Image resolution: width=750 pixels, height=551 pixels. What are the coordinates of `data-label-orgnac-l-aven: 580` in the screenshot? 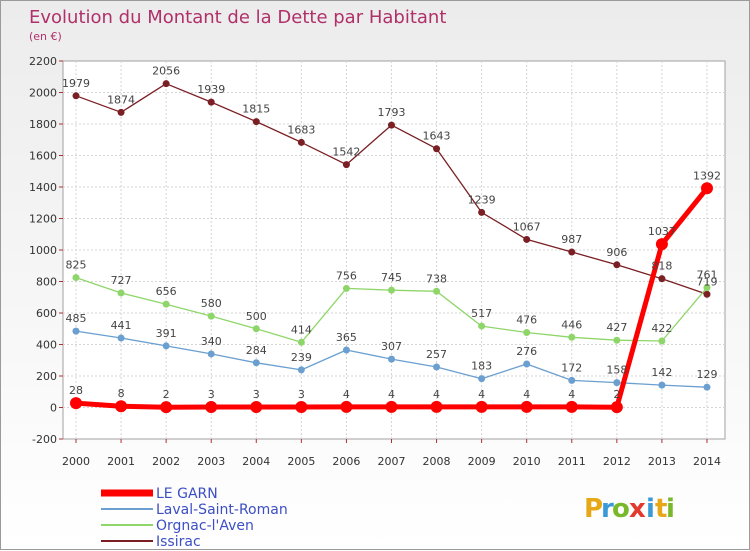 It's located at (211, 303).